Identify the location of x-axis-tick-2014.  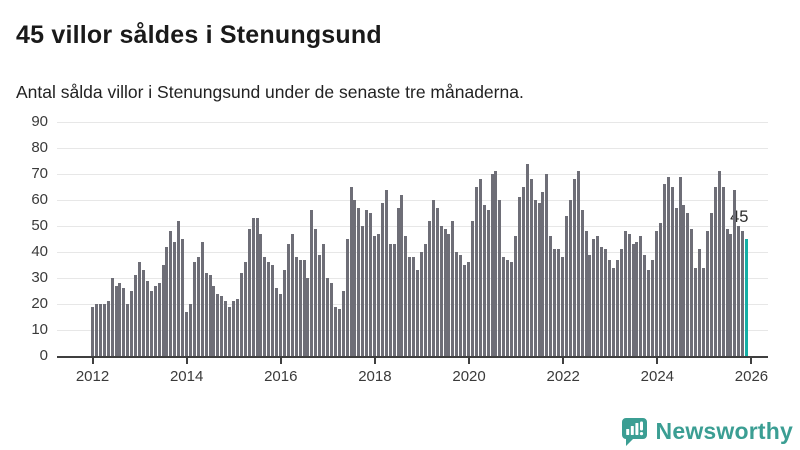
(186, 361).